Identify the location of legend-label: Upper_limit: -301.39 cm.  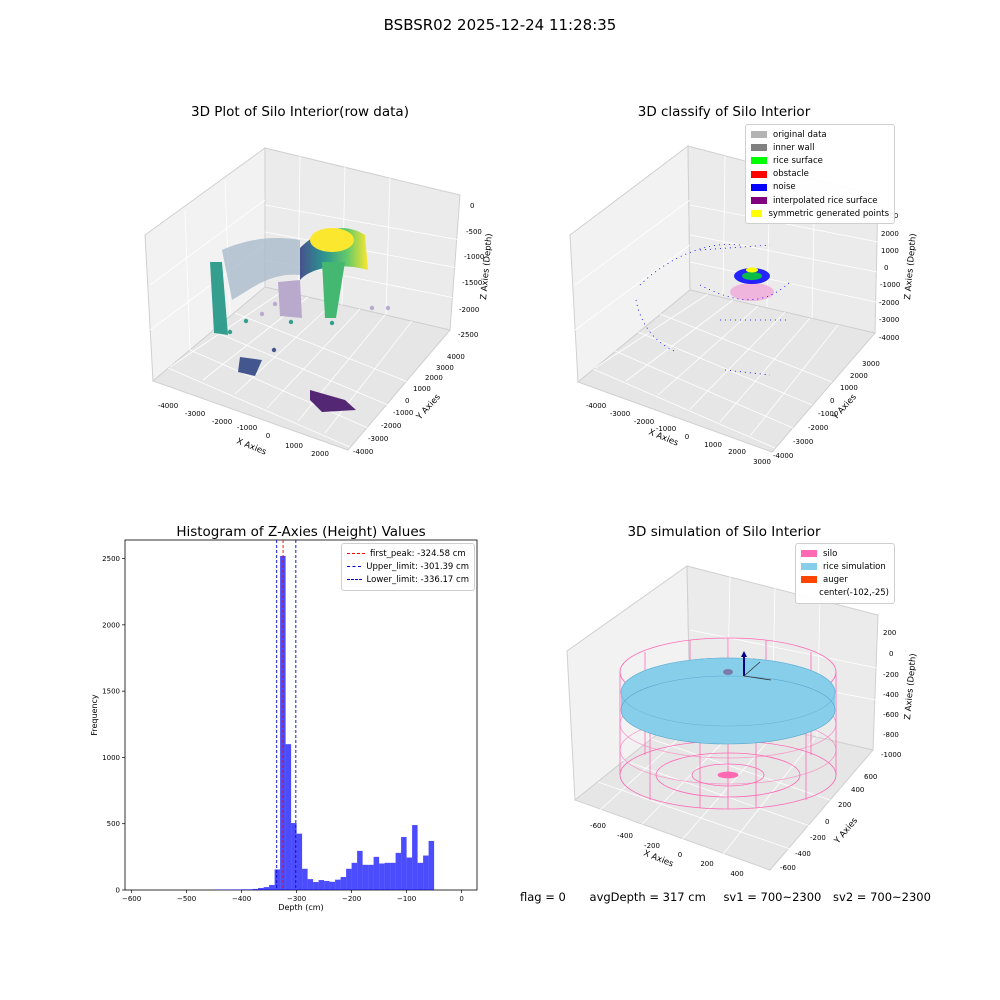
(417, 566).